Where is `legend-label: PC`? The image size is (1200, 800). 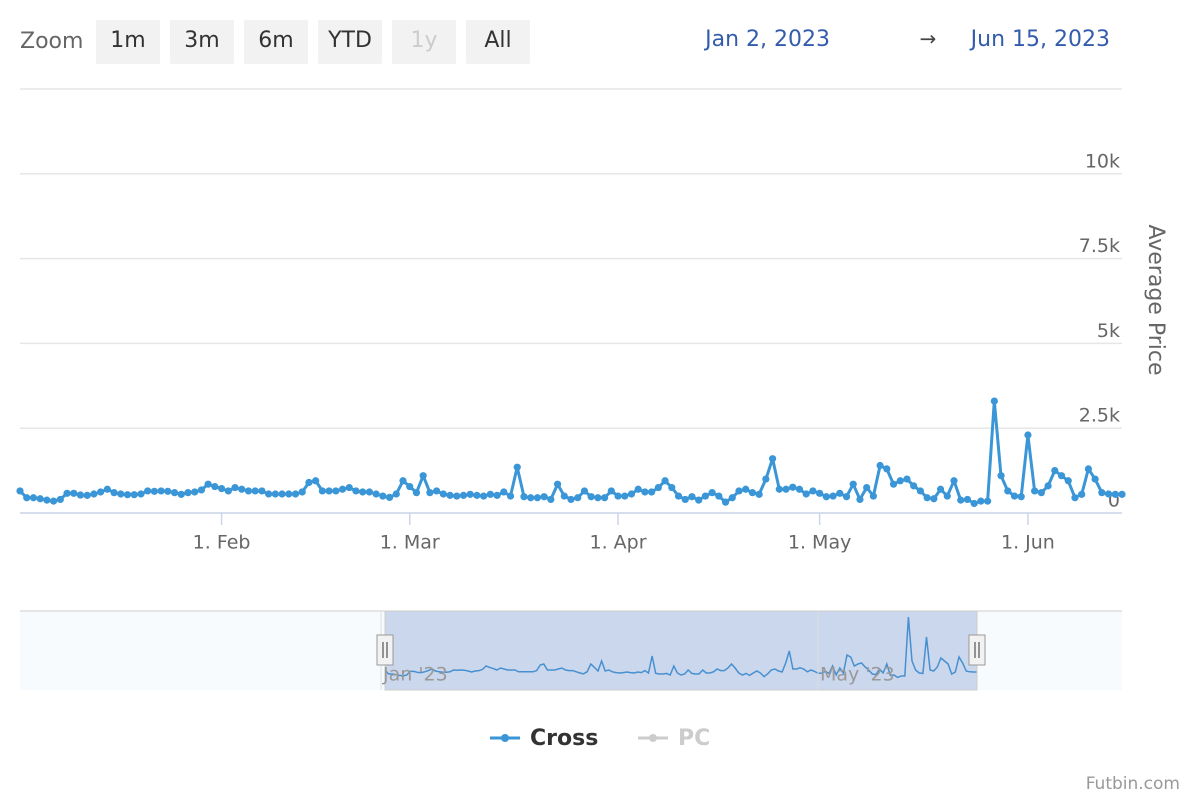 legend-label: PC is located at coordinates (694, 738).